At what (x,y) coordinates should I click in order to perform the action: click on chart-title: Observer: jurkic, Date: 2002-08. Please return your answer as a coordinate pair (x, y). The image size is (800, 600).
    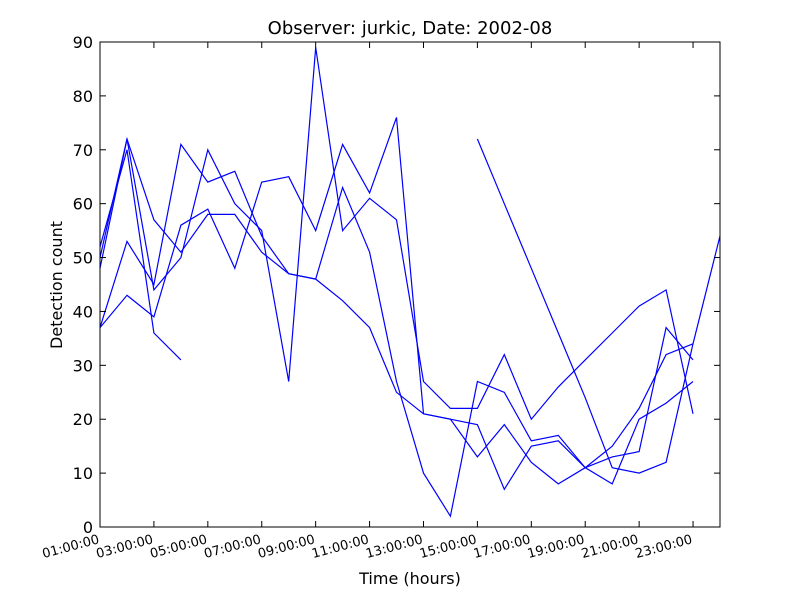
    Looking at the image, I should click on (410, 28).